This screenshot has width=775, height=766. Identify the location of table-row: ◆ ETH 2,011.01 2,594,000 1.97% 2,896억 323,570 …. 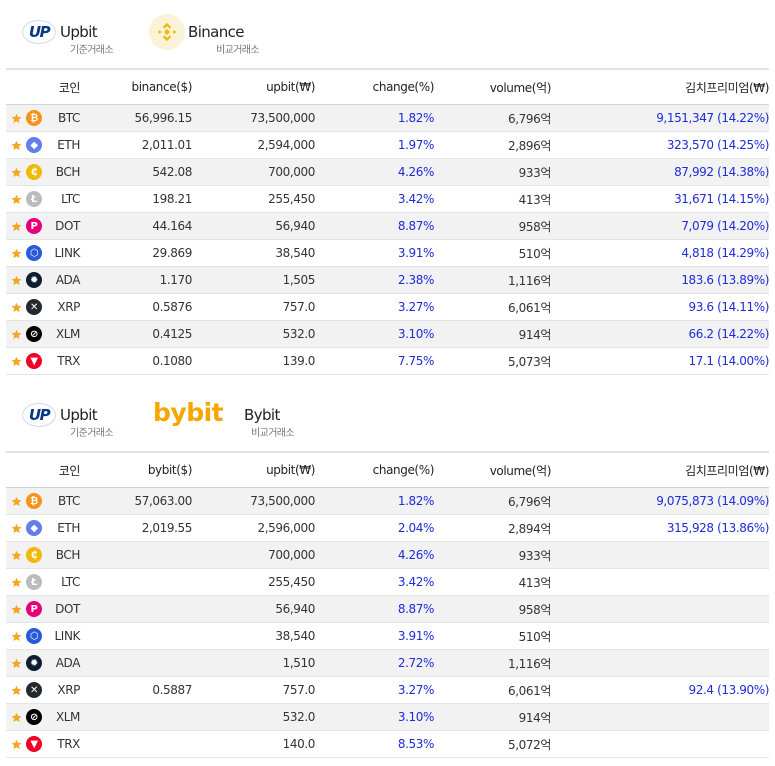
(387, 145).